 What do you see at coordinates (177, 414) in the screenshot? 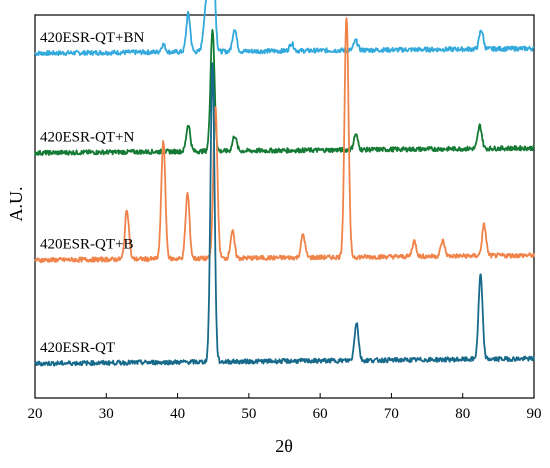
I see `x-tick-label: 40` at bounding box center [177, 414].